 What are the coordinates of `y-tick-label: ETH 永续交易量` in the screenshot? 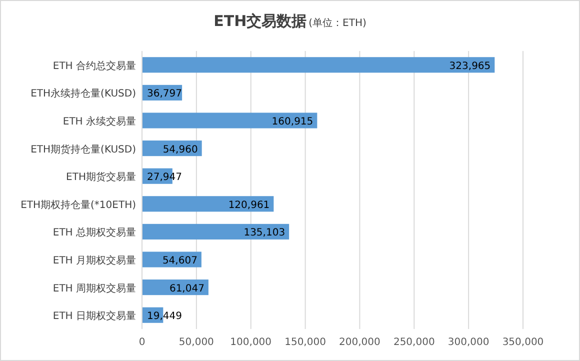 It's located at (99, 122).